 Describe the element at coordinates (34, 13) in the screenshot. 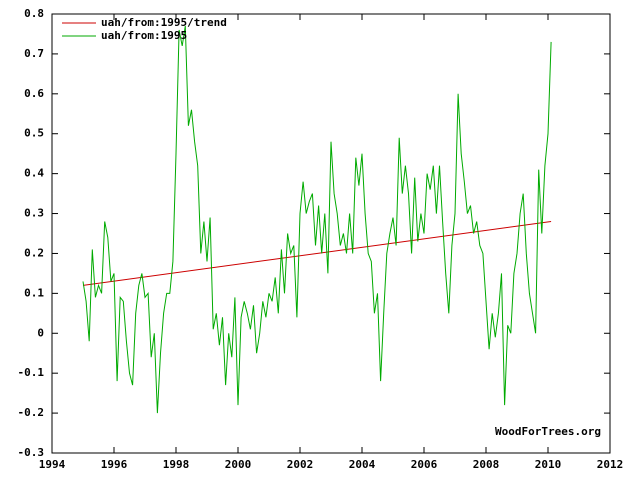

I see `y-tick-label: 0.8` at that location.